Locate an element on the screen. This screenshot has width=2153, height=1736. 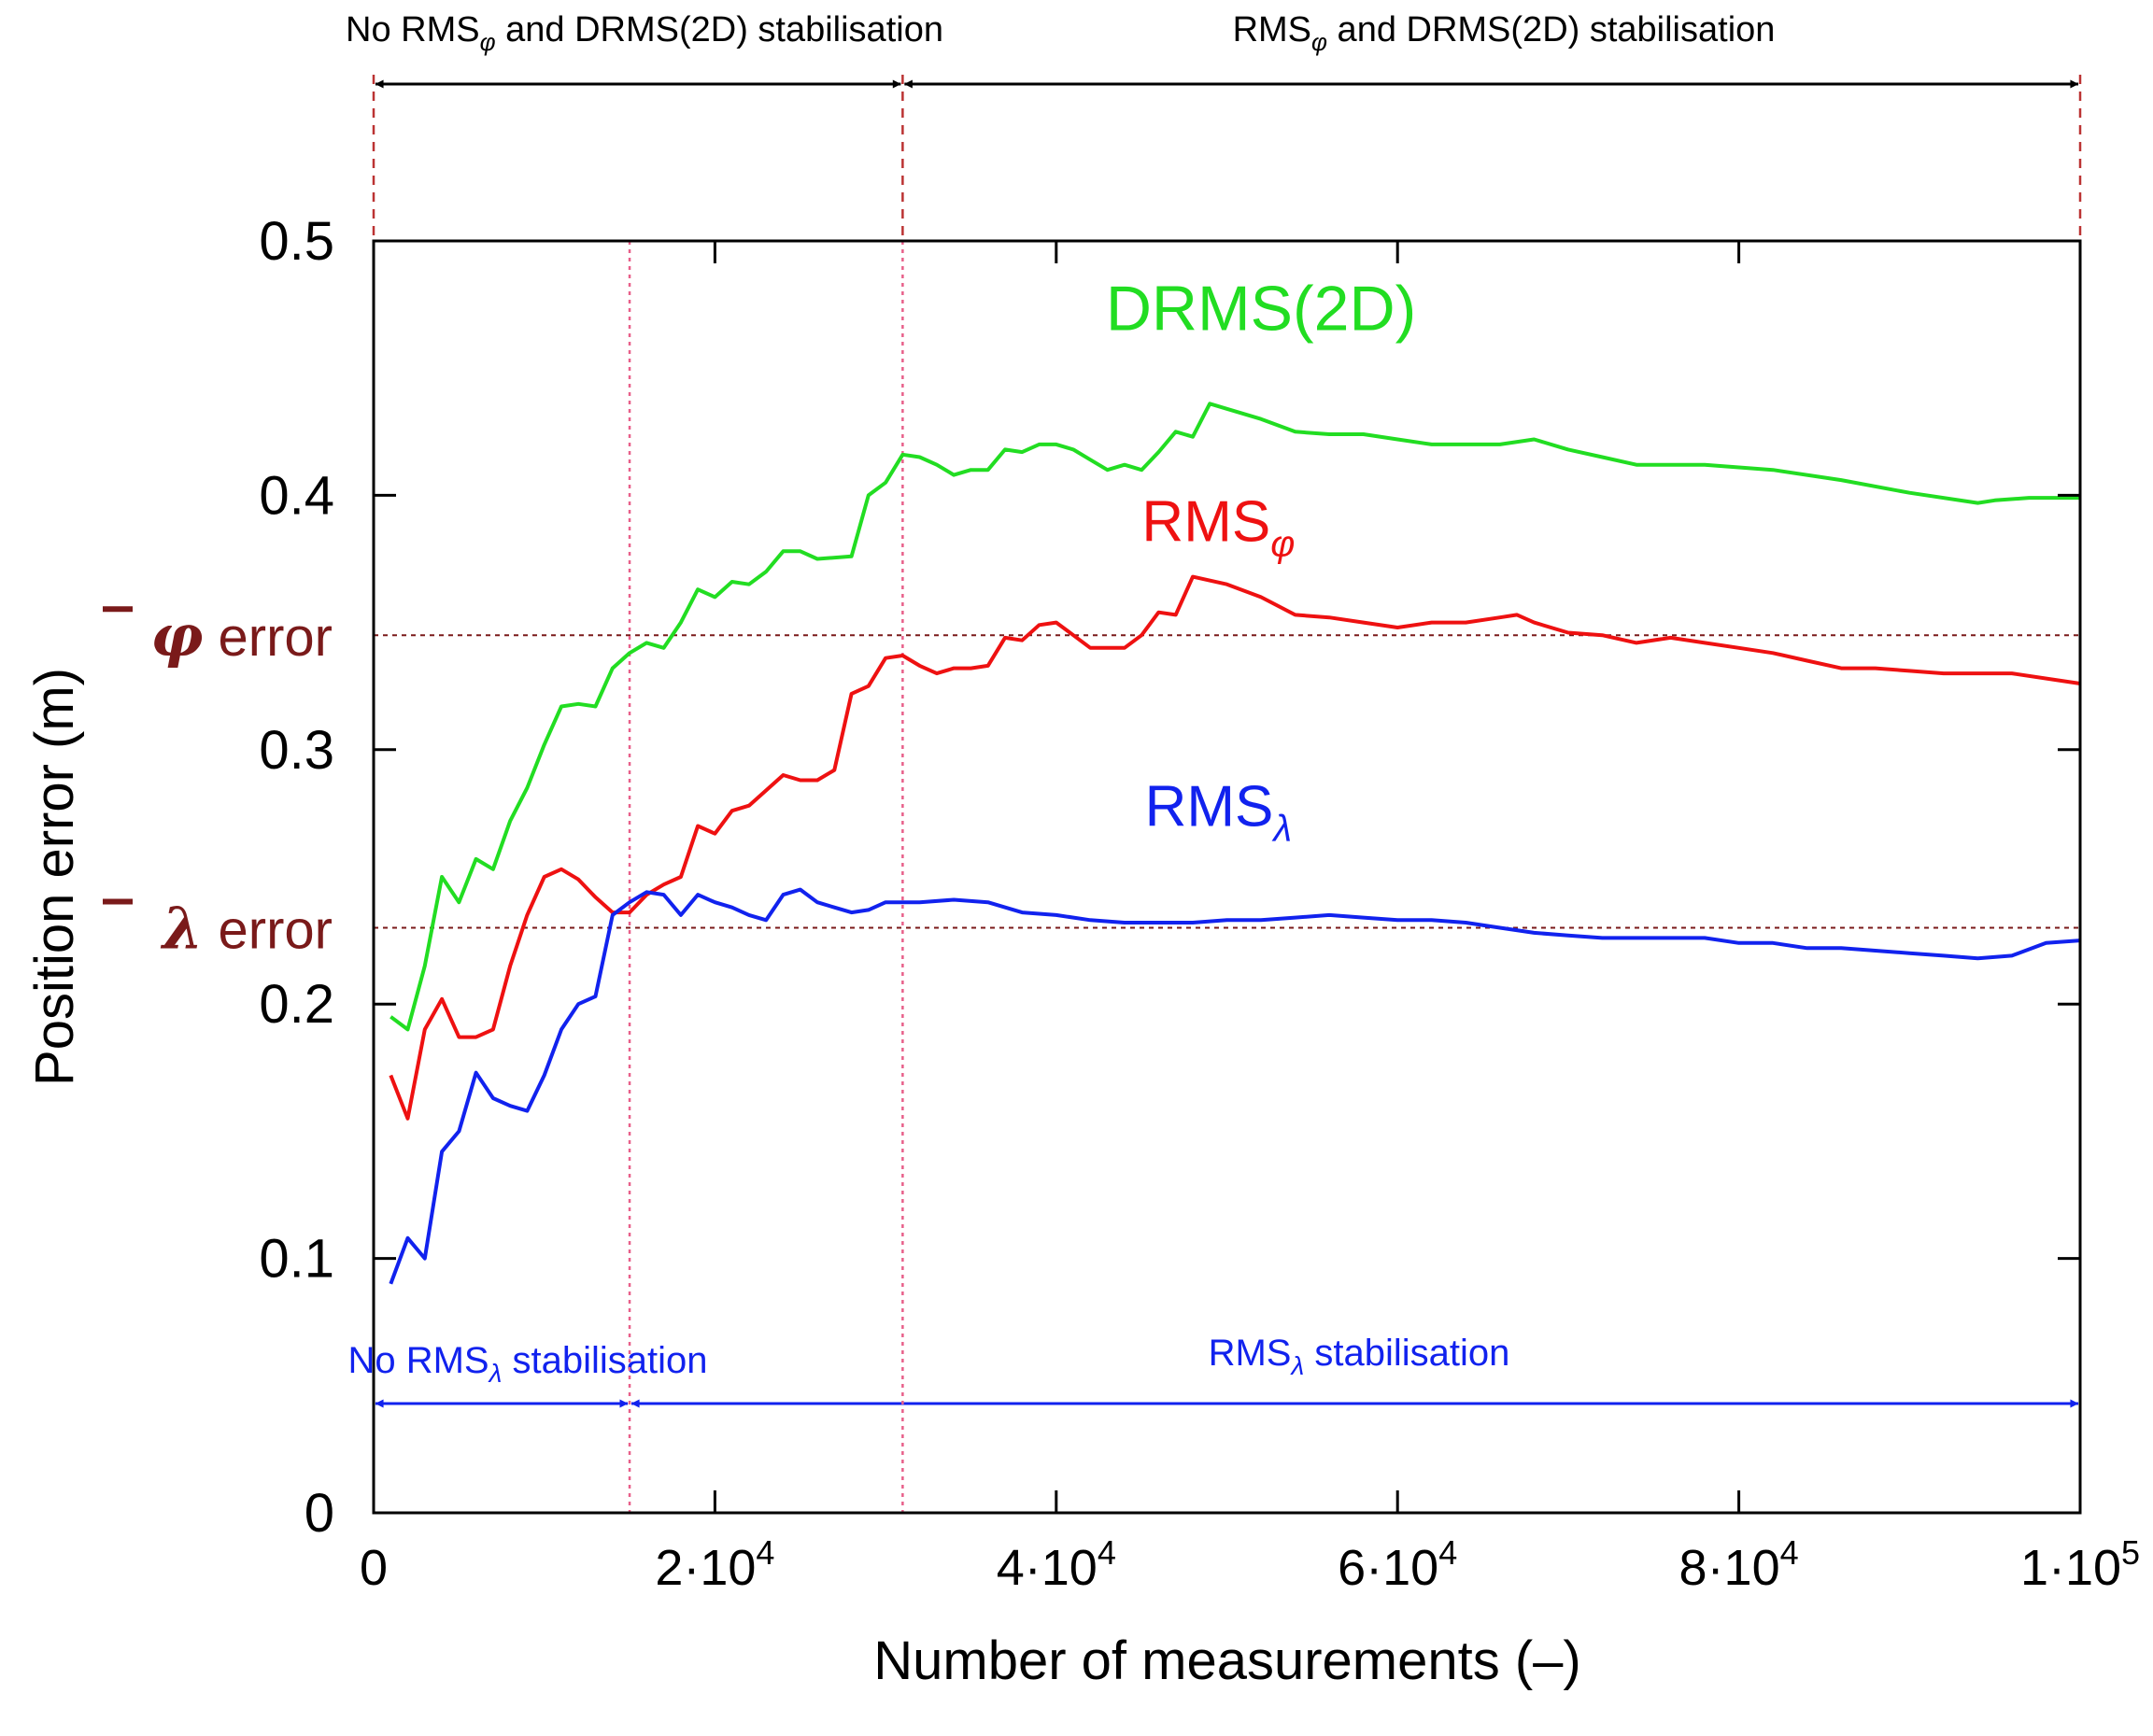
top-region-label-pre: RMS is located at coordinates (1272, 29).